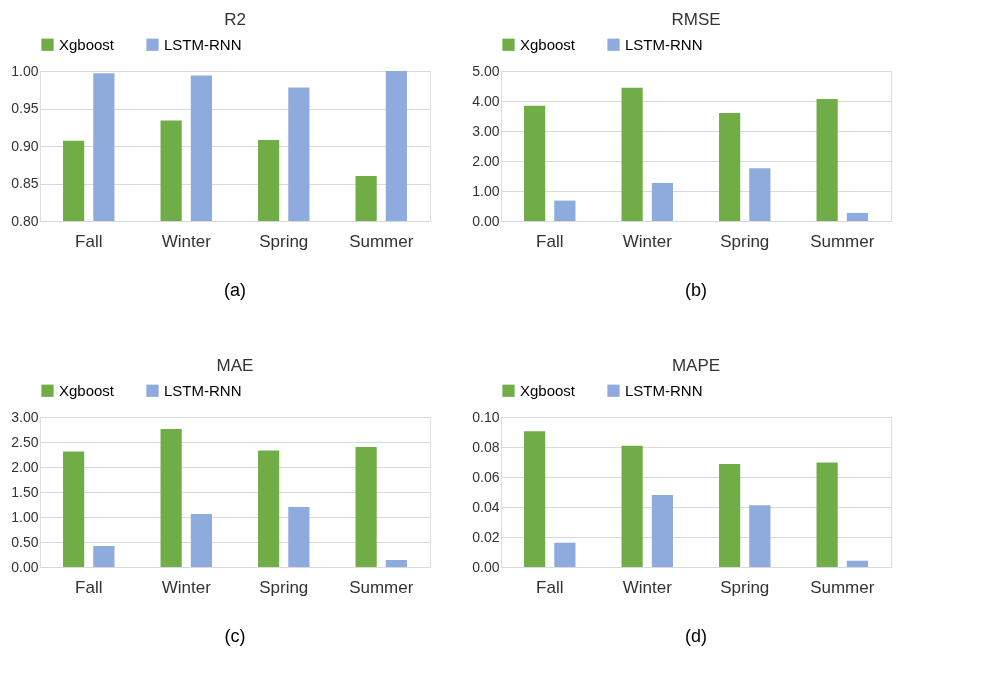 Image resolution: width=1008 pixels, height=678 pixels. I want to click on text: (d), so click(696, 636).